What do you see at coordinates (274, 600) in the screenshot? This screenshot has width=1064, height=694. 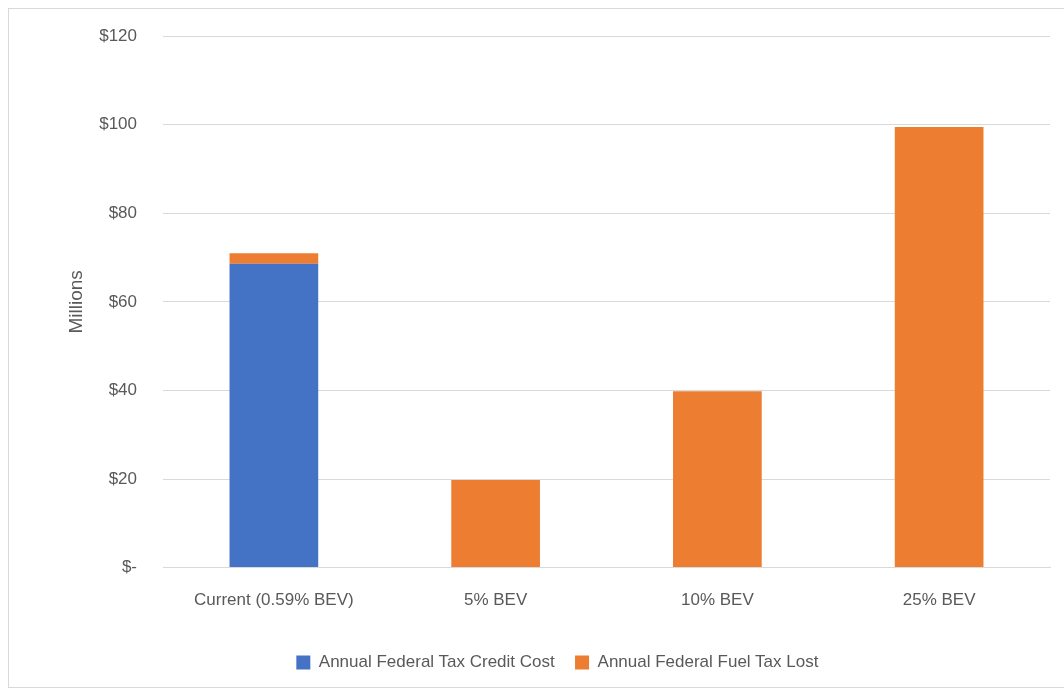 I see `x-tick-label: Current (0.59% BEV)` at bounding box center [274, 600].